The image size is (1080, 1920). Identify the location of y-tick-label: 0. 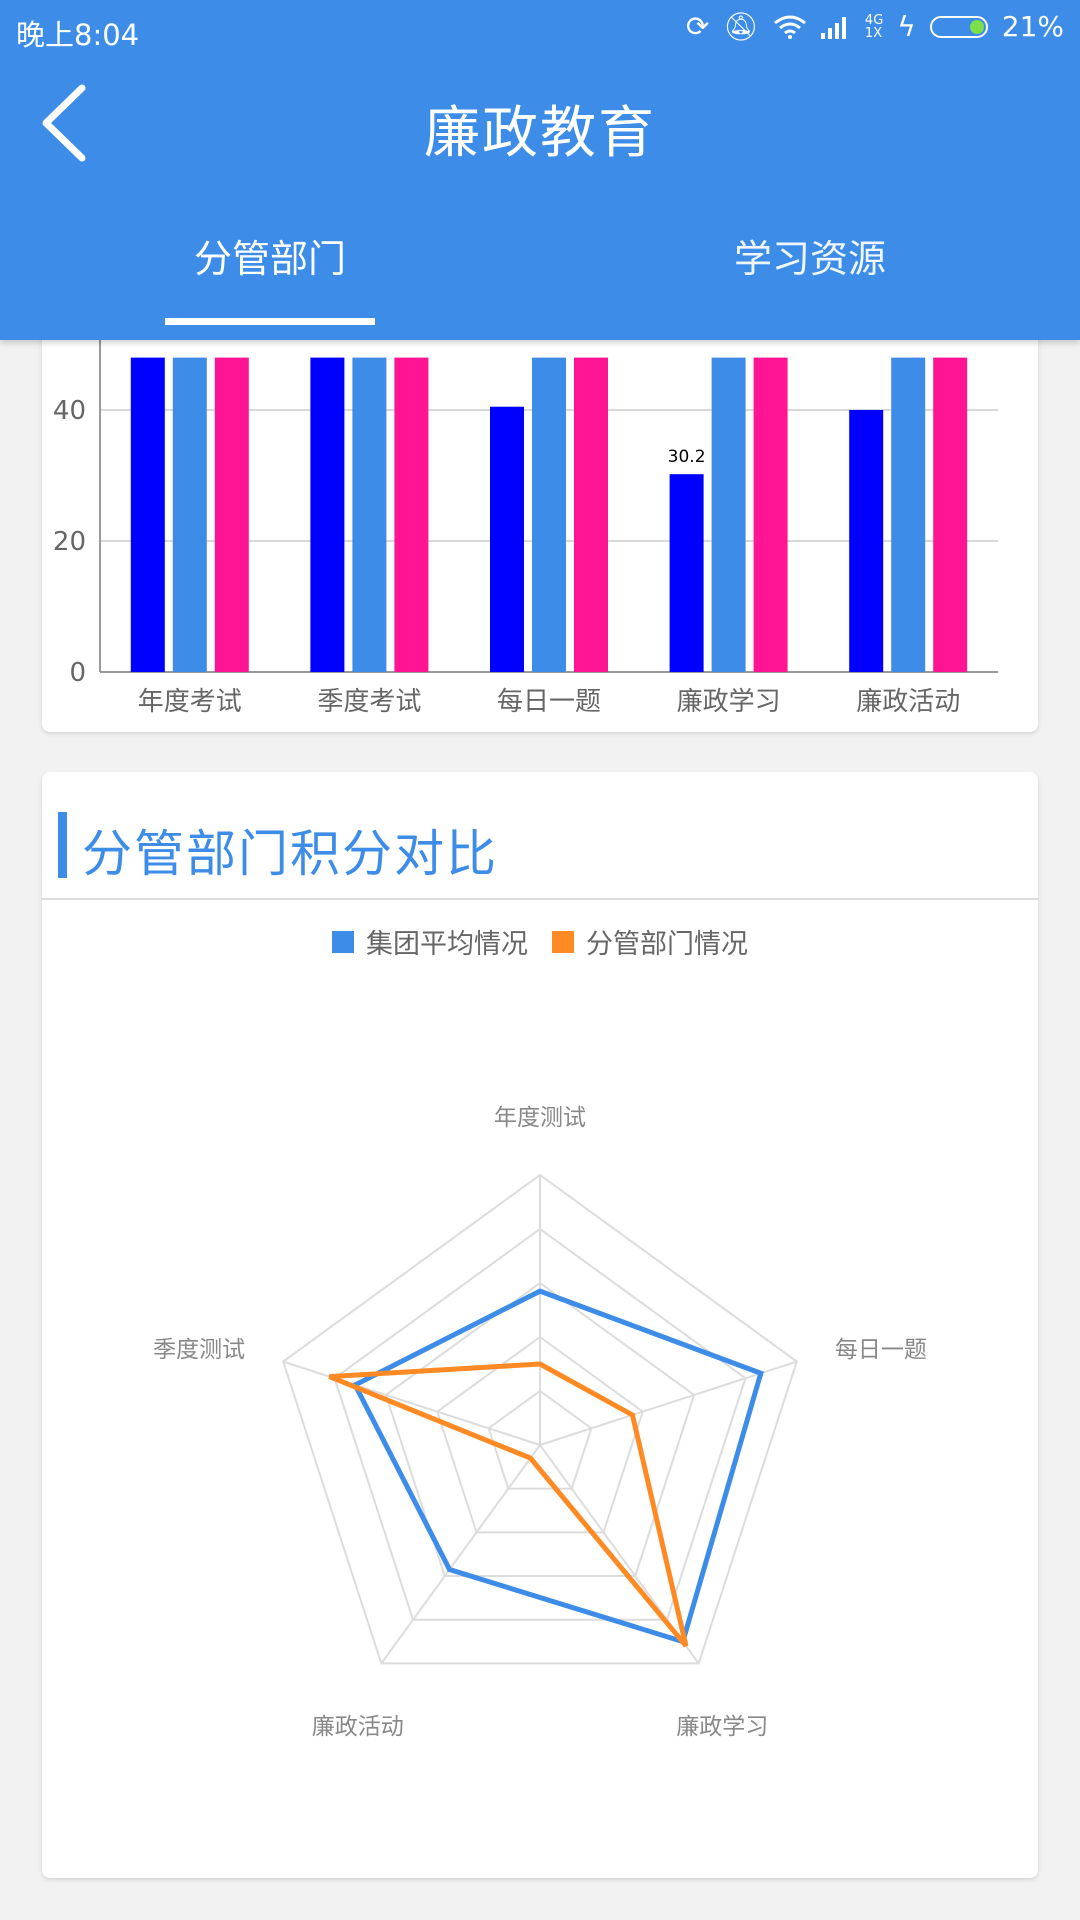
(77, 673).